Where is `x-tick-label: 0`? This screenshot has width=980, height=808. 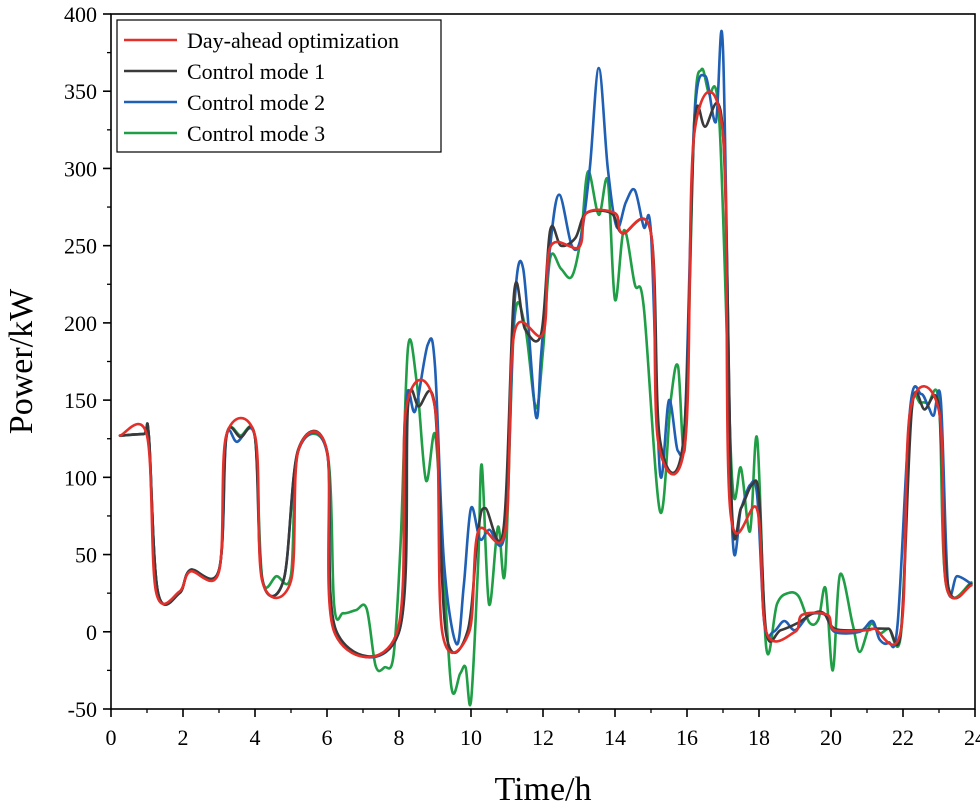
x-tick-label: 0 is located at coordinates (111, 737).